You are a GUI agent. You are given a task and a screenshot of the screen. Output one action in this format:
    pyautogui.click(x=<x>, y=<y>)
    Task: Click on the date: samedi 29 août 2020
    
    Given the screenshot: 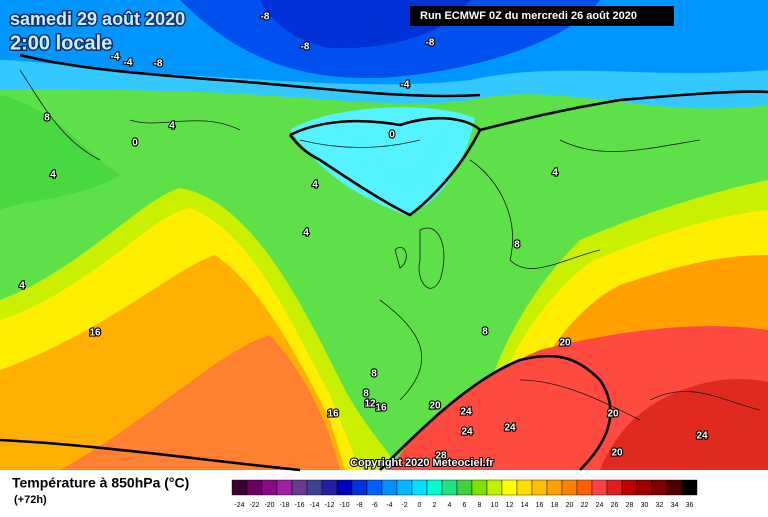 What is the action you would take?
    pyautogui.click(x=97, y=19)
    